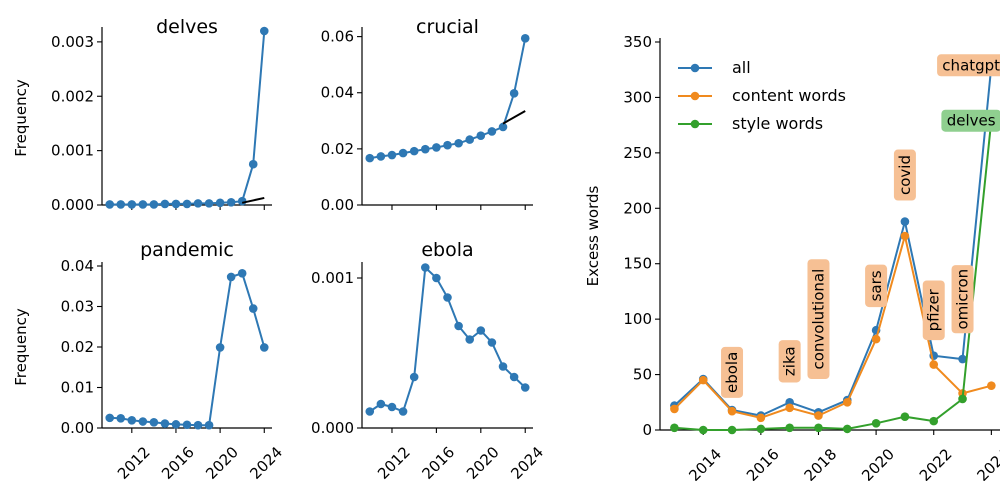 The width and height of the screenshot is (1000, 481). Describe the element at coordinates (187, 27) in the screenshot. I see `panel-title: delves` at that location.